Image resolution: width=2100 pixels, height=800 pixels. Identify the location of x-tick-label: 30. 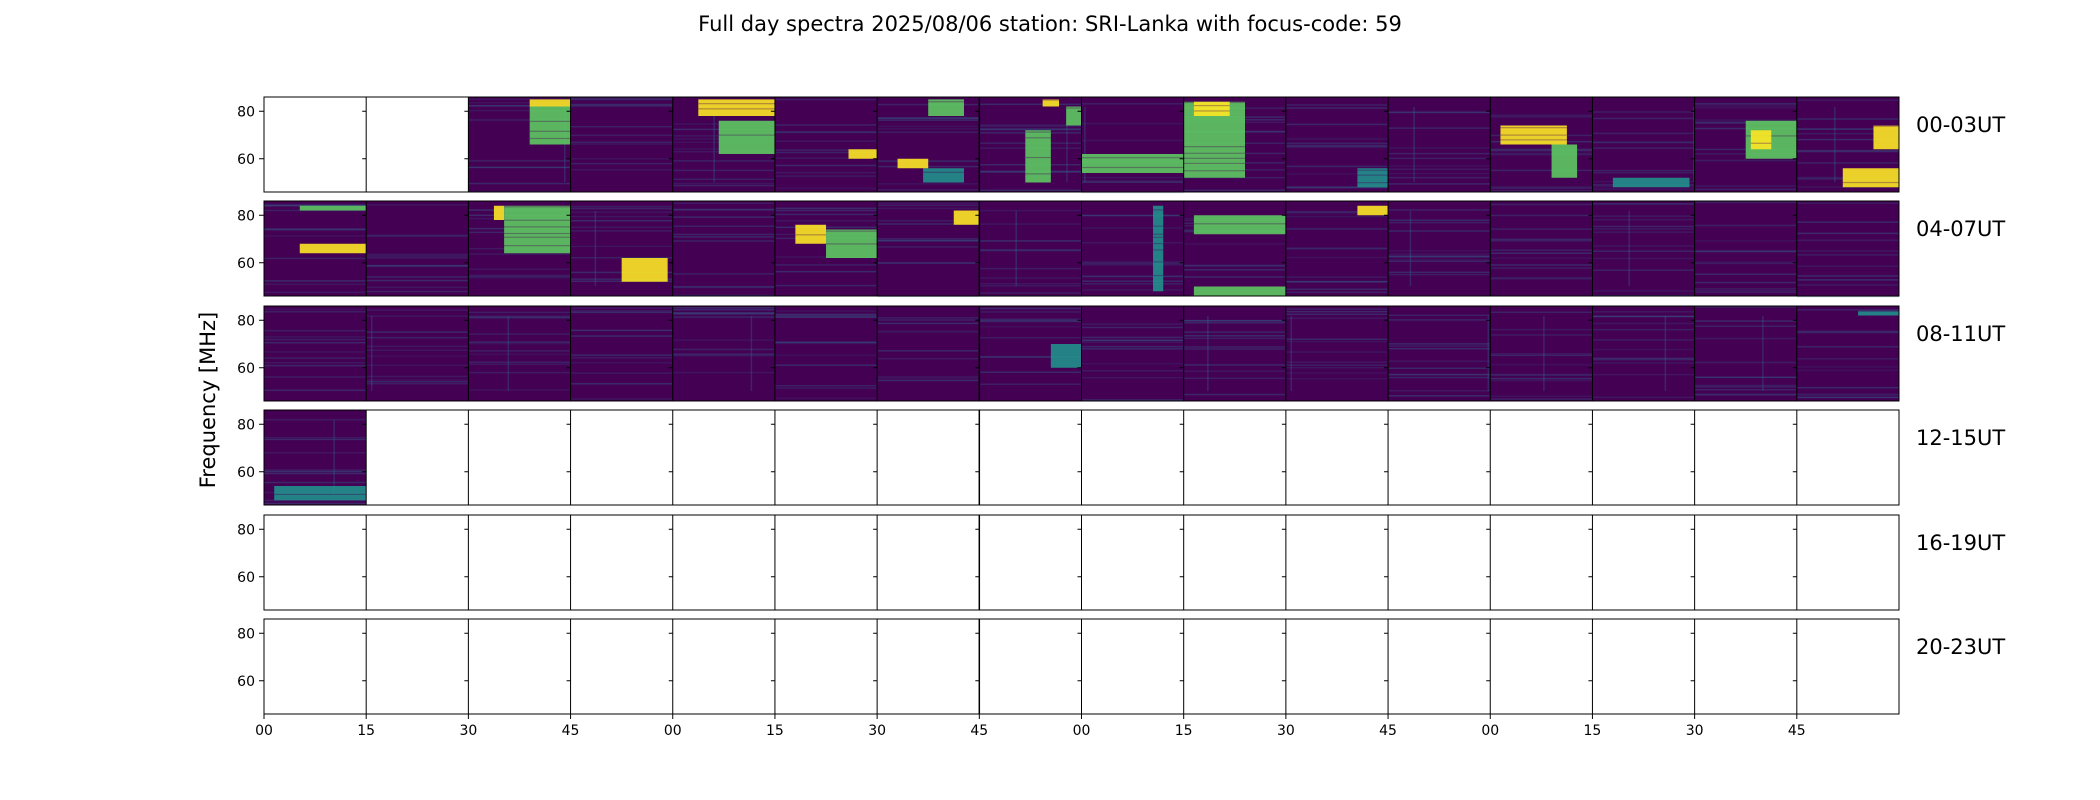
(877, 731).